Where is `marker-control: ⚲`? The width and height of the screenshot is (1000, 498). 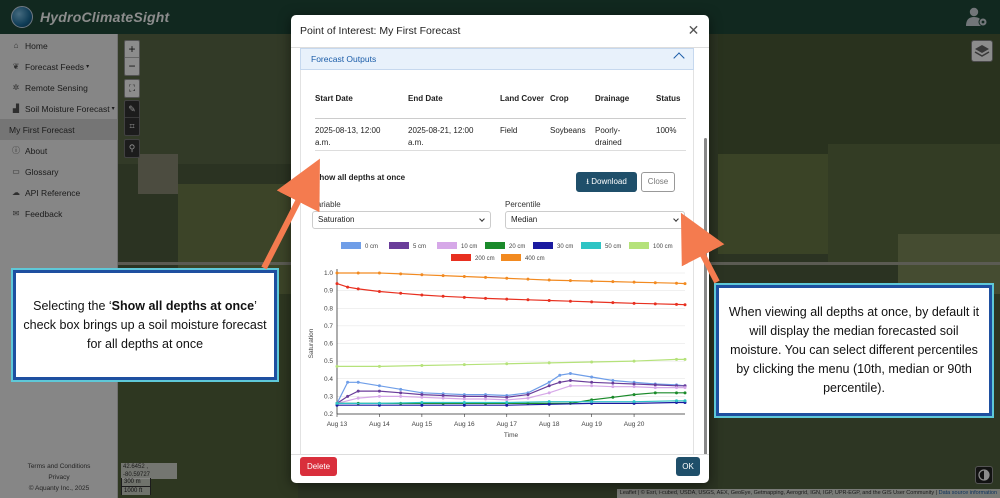 marker-control: ⚲ is located at coordinates (132, 148).